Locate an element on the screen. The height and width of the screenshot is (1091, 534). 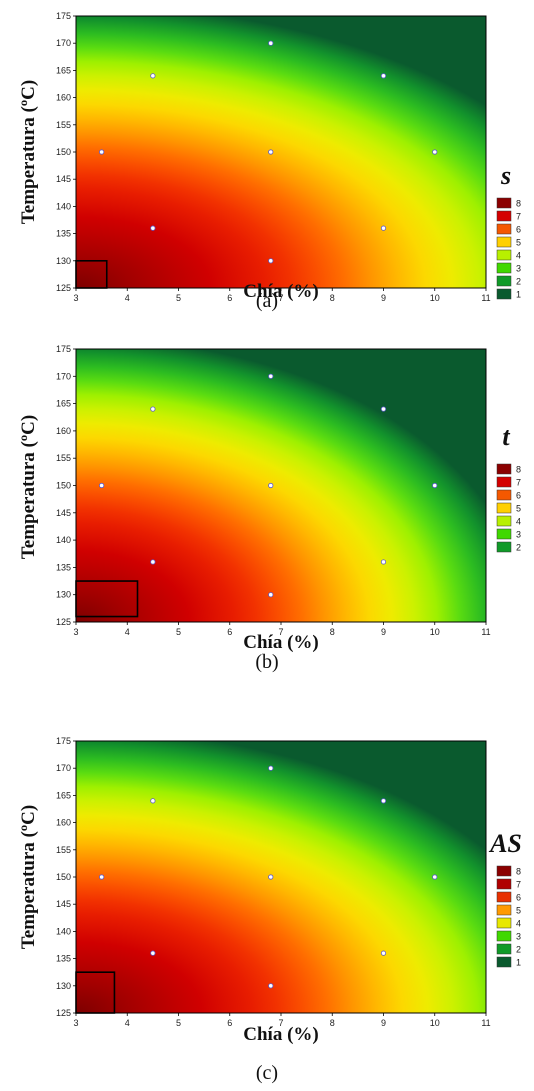
legend-label: 1 is located at coordinates (518, 295).